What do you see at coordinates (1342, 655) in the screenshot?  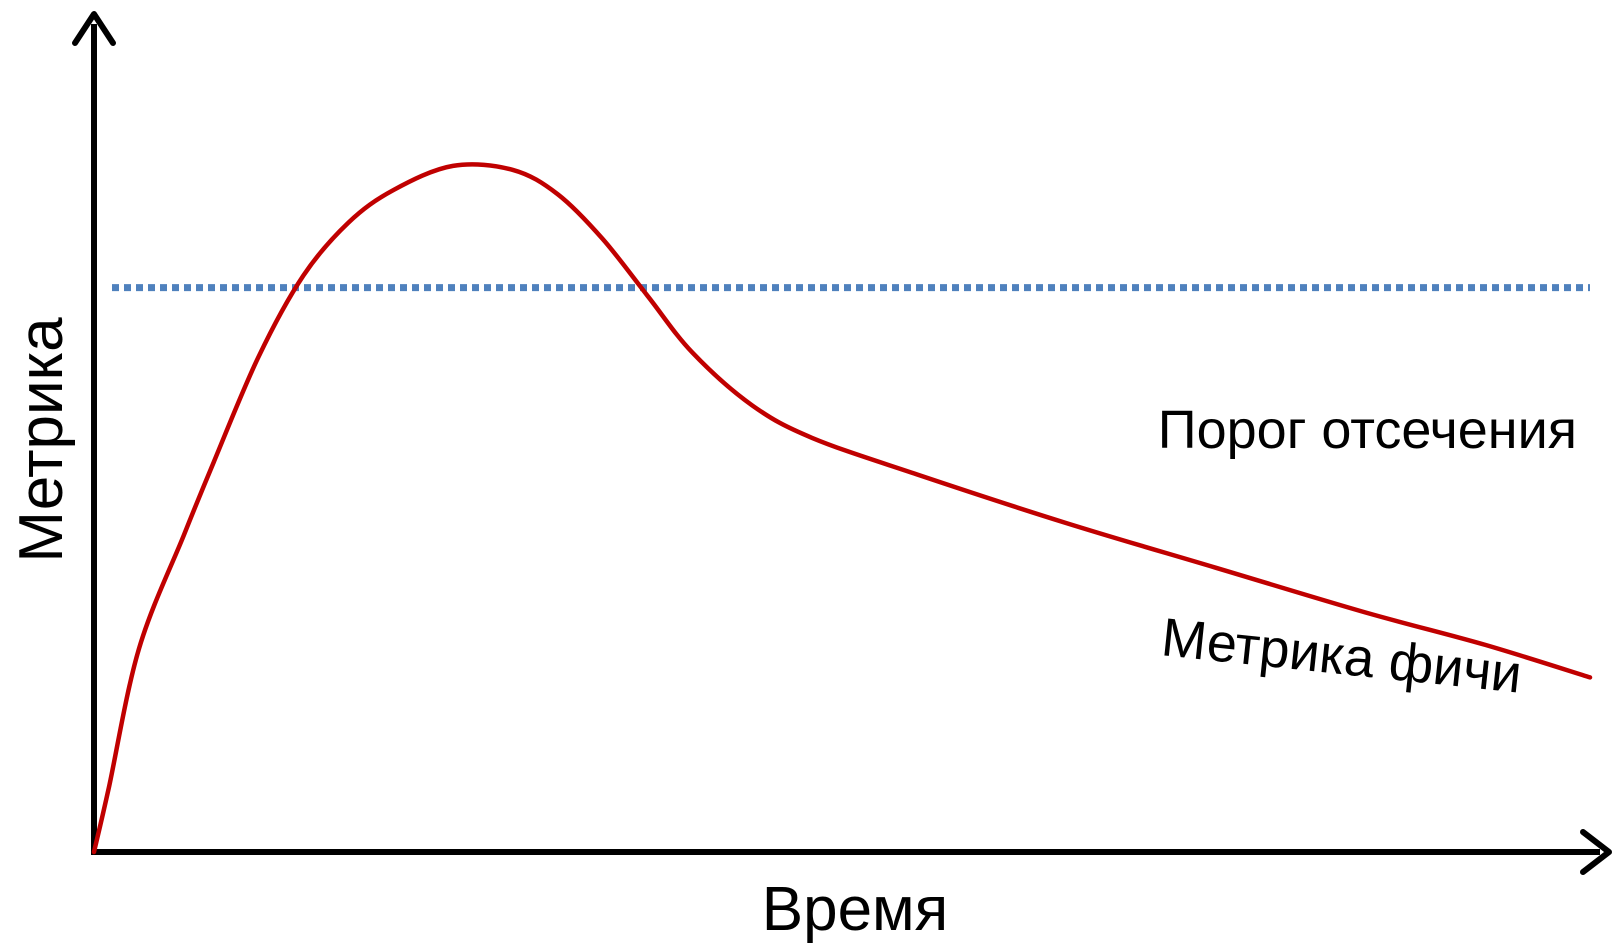 I see `series-label: Метрика фичи` at bounding box center [1342, 655].